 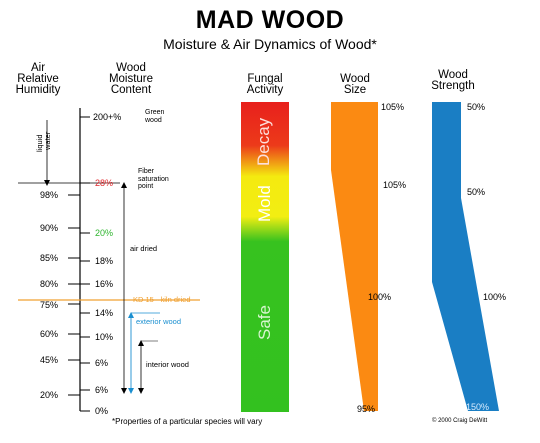 What do you see at coordinates (124, 185) in the screenshot?
I see `air-dried-arrow-top` at bounding box center [124, 185].